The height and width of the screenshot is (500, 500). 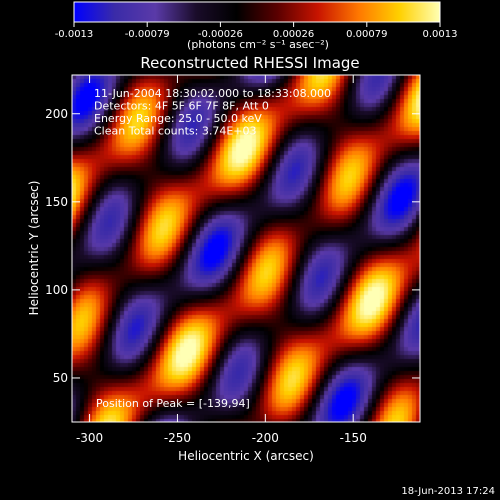 What do you see at coordinates (293, 34) in the screenshot?
I see `colorbar-tick-label: 0.00026` at bounding box center [293, 34].